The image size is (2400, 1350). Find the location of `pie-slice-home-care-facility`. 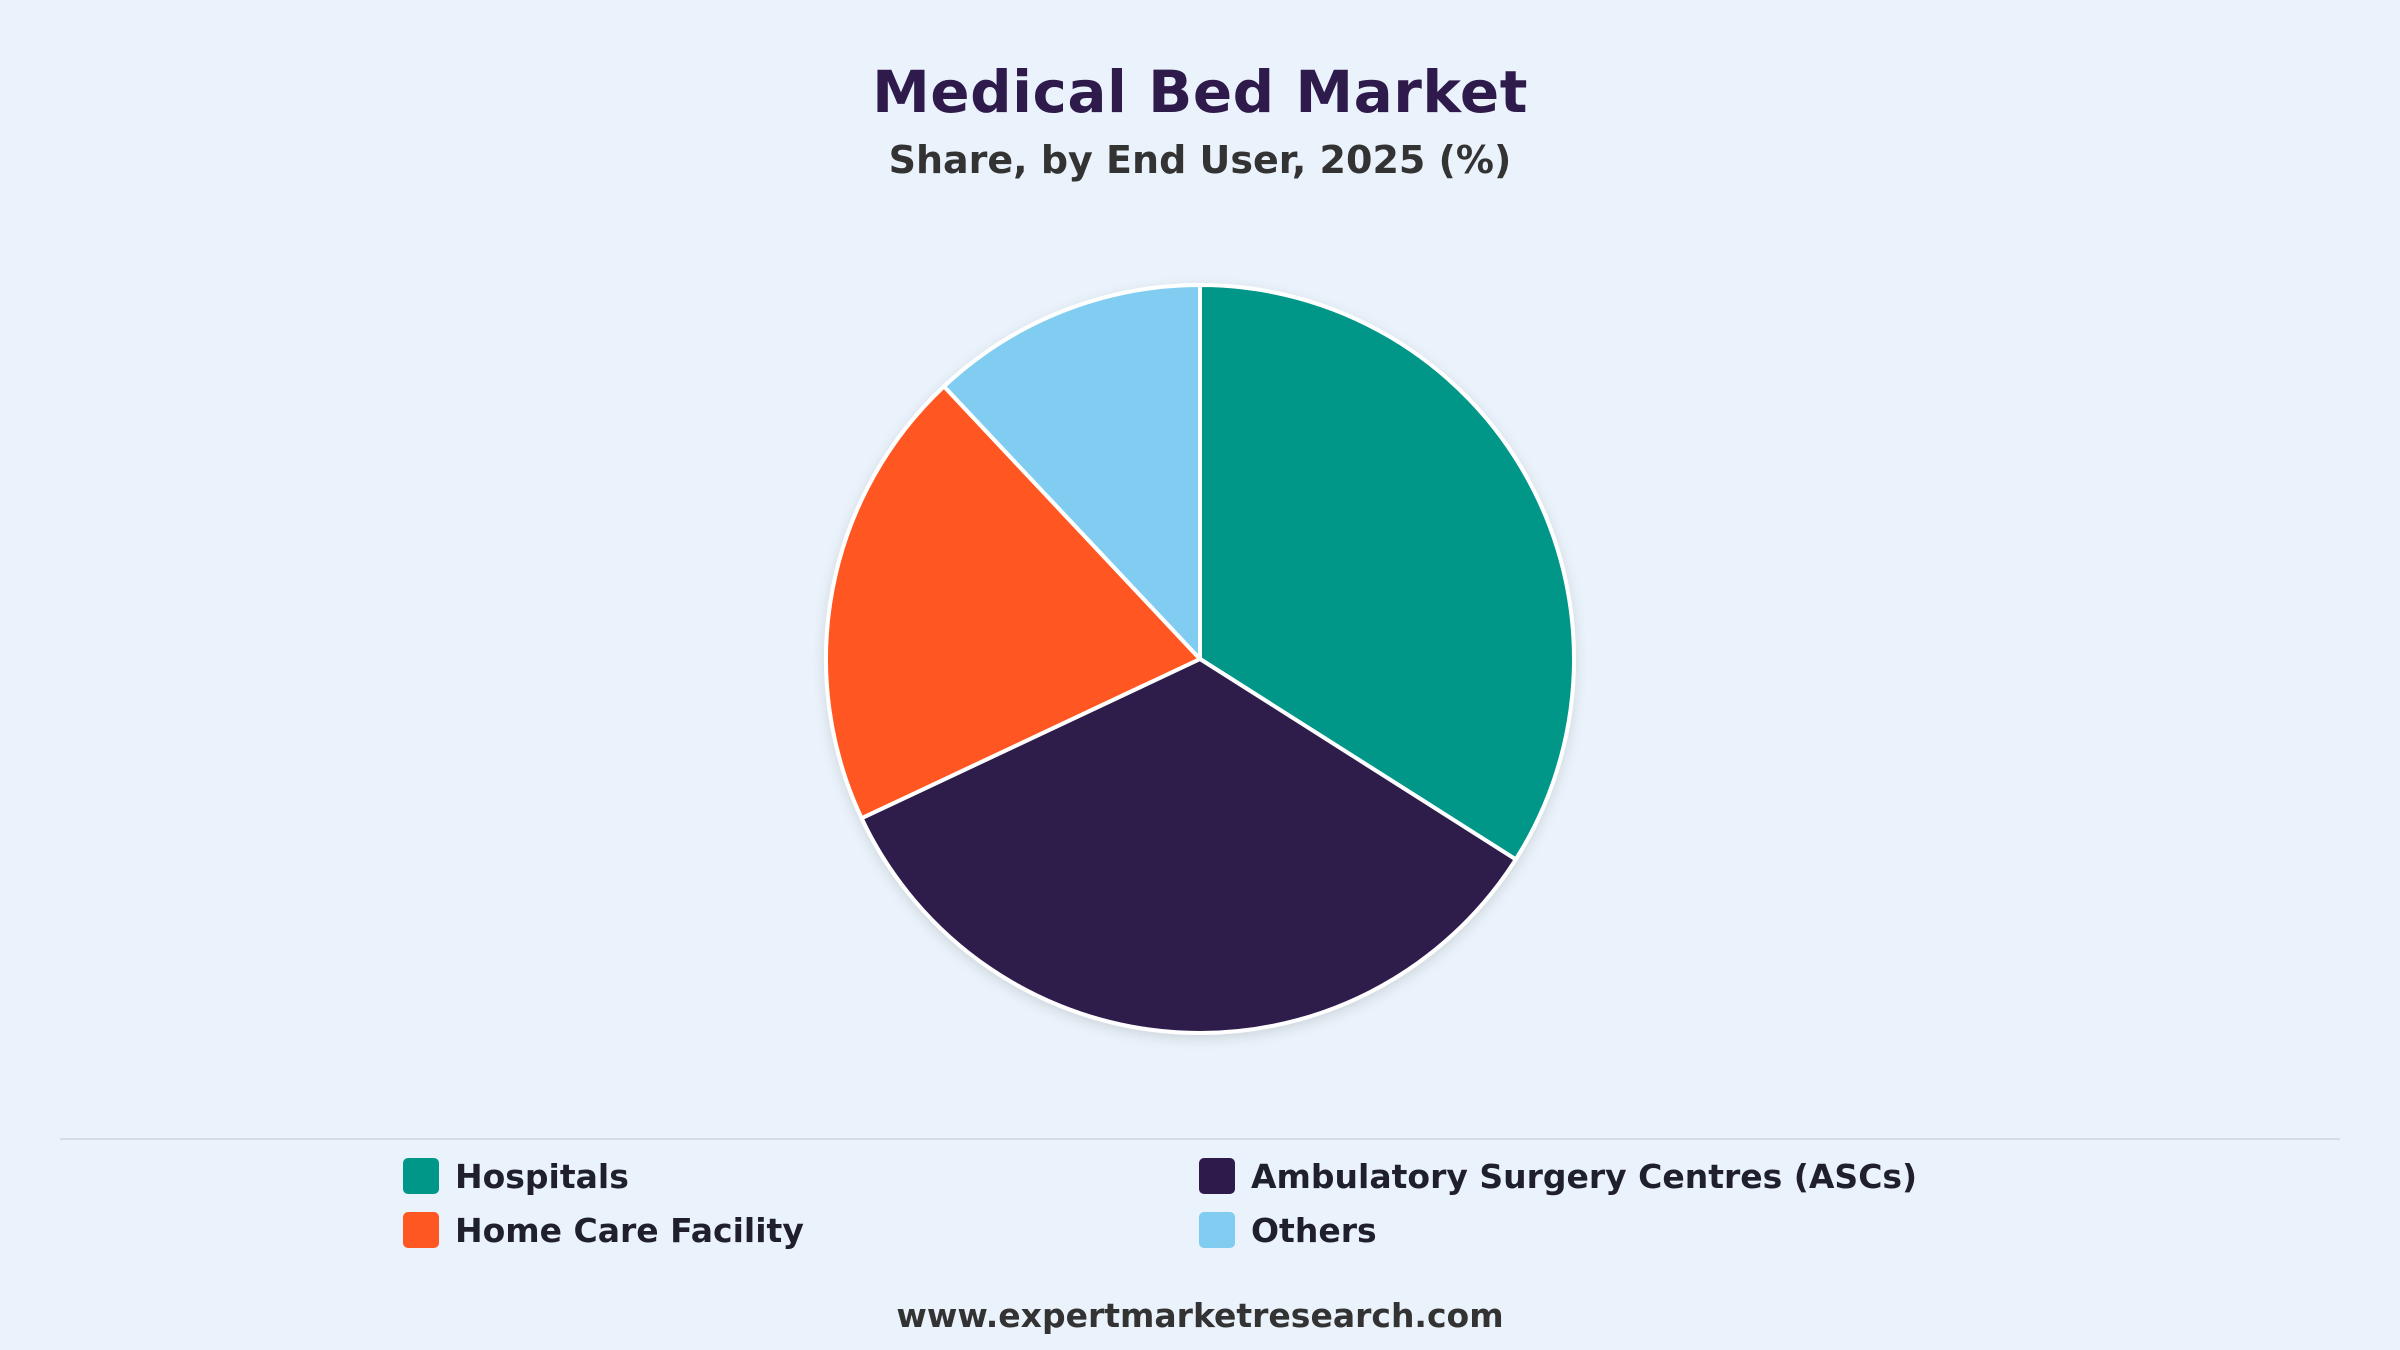

pie-slice-home-care-facility is located at coordinates (1013, 602).